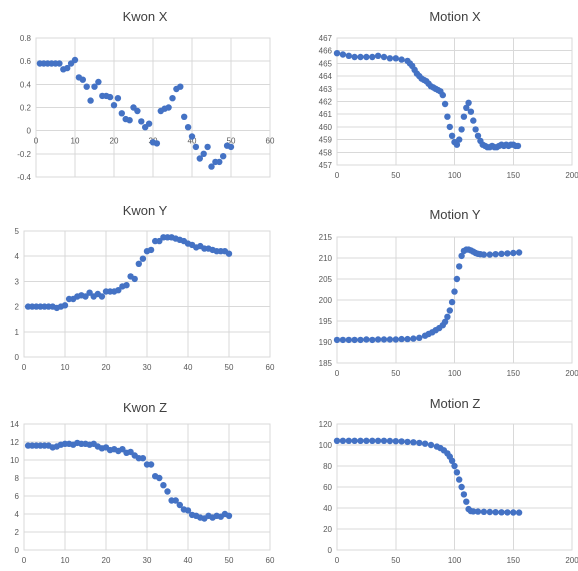 This screenshot has height=571, width=578. Describe the element at coordinates (326, 114) in the screenshot. I see `y-tick-label: 461` at that location.